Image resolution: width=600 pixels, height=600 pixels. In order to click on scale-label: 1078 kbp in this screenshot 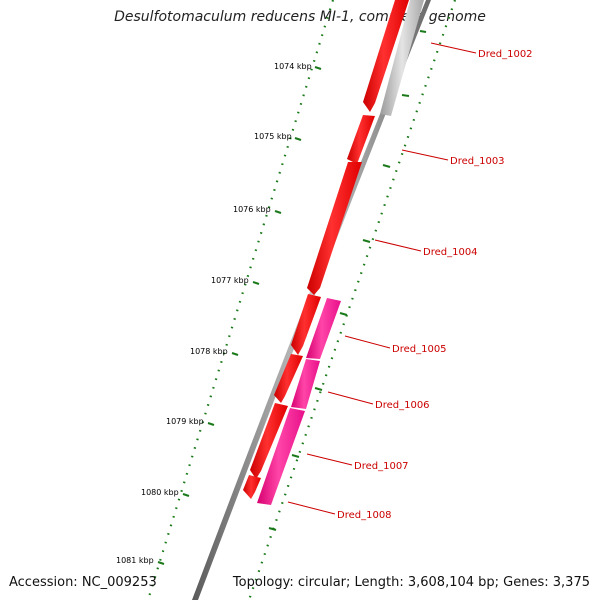, I will do `click(209, 351)`.